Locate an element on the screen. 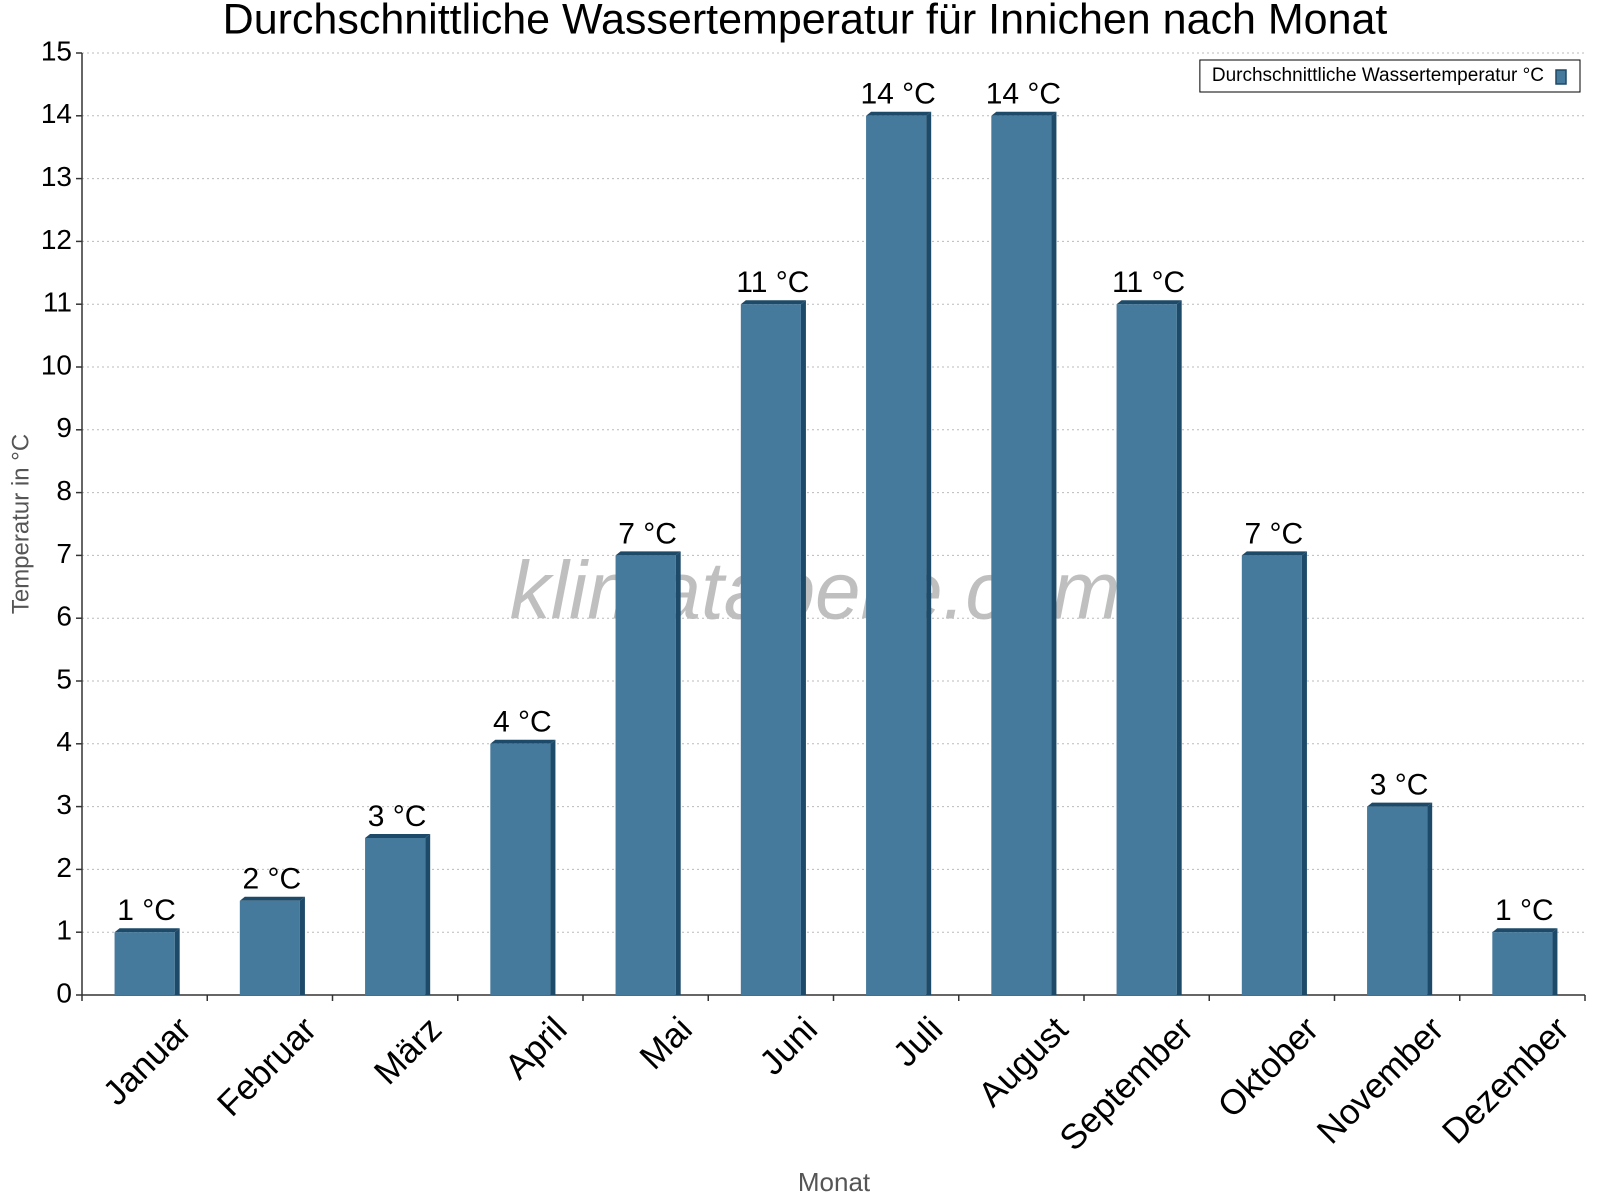 The height and width of the screenshot is (1200, 1600). y-tick-label: 12 is located at coordinates (56, 239).